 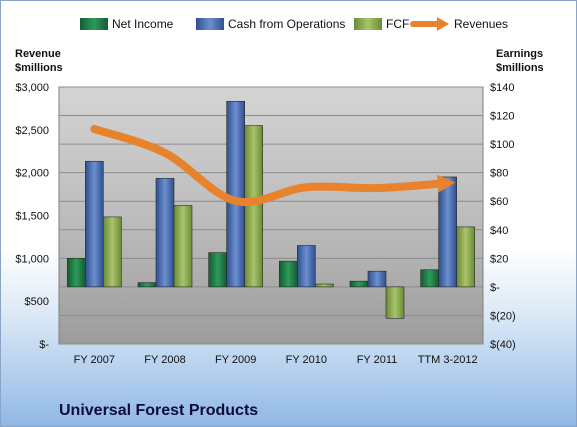 What do you see at coordinates (210, 24) in the screenshot?
I see `legend-swatch-cash-from-operations` at bounding box center [210, 24].